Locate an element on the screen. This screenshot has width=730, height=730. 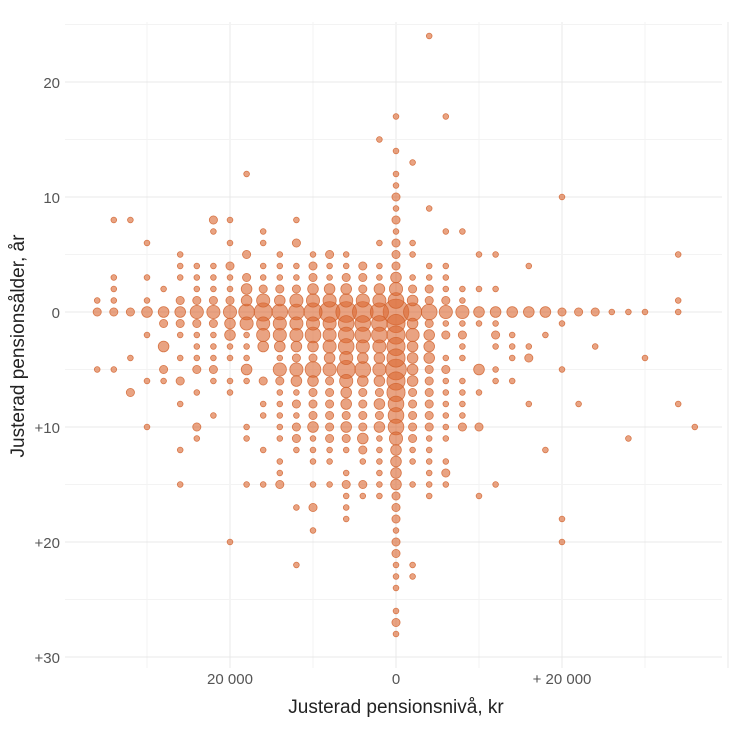
y-axis-title: Justerad pensionsålder, år is located at coordinates (18, 346).